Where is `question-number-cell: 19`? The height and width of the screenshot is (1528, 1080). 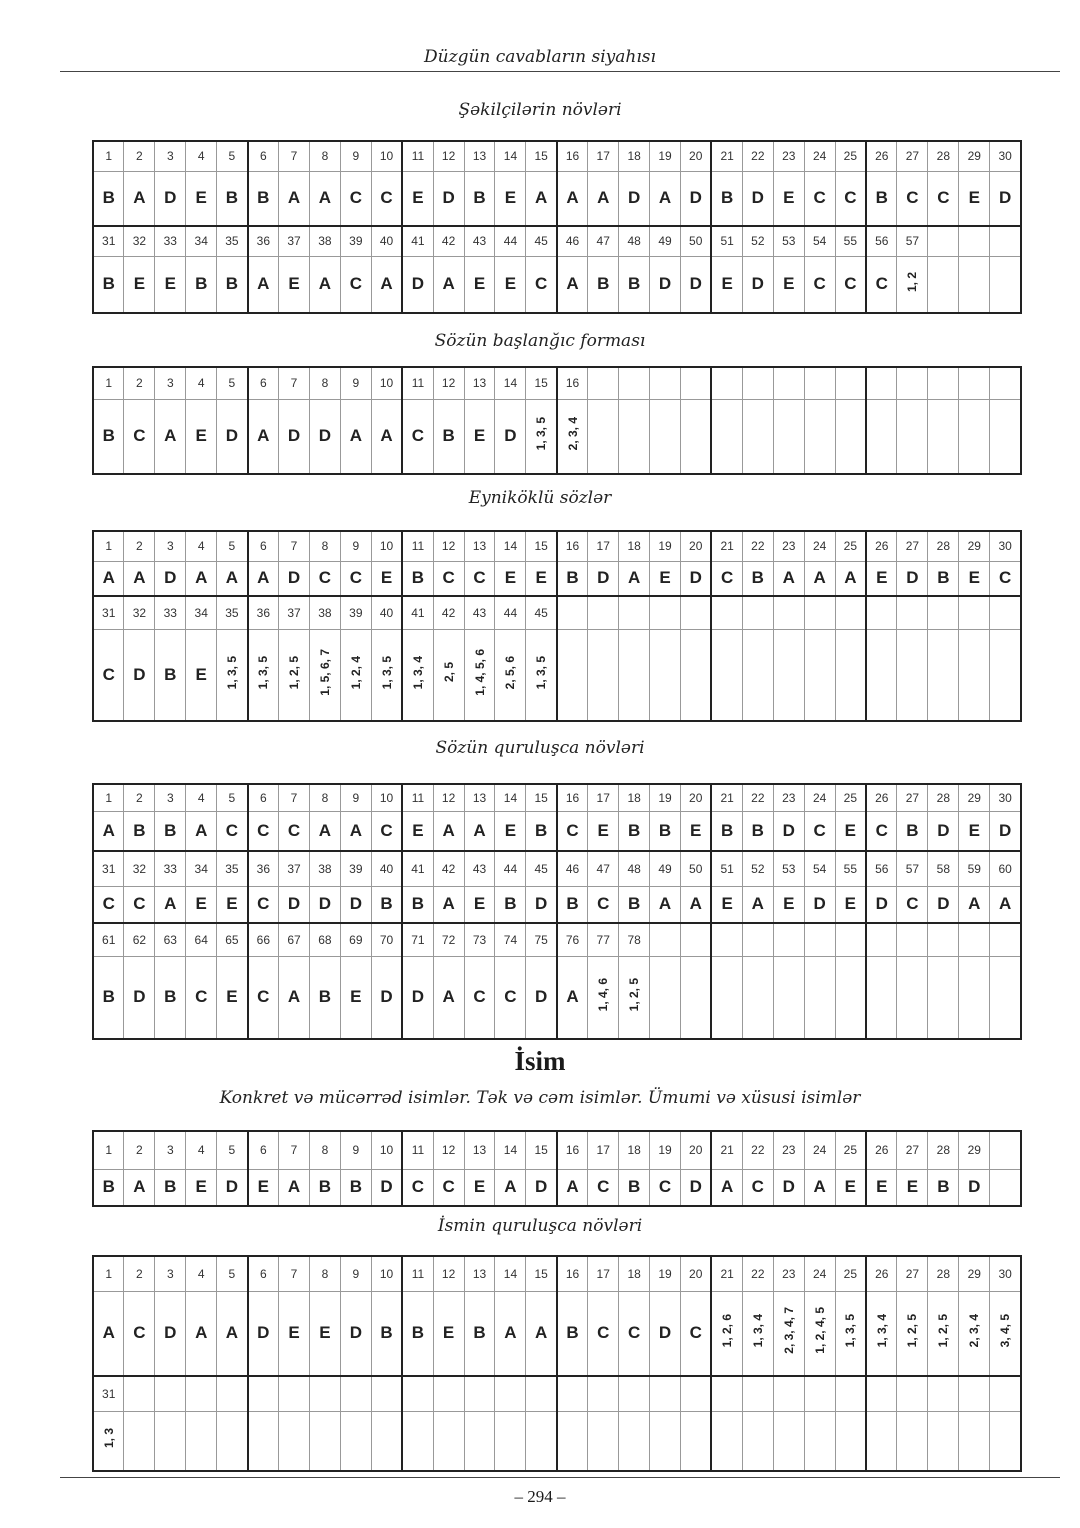
question-number-cell: 19 is located at coordinates (665, 156).